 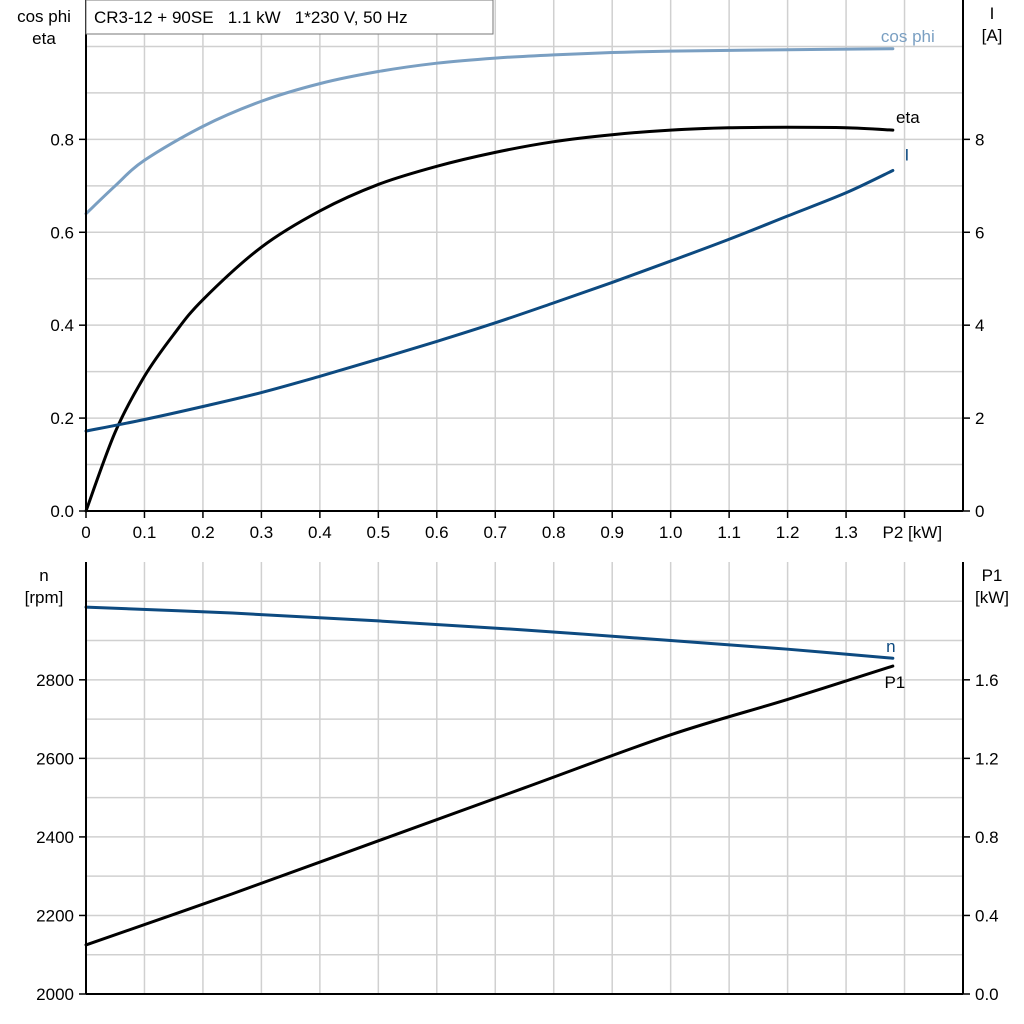 What do you see at coordinates (671, 532) in the screenshot?
I see `x-tick-label: 1.0` at bounding box center [671, 532].